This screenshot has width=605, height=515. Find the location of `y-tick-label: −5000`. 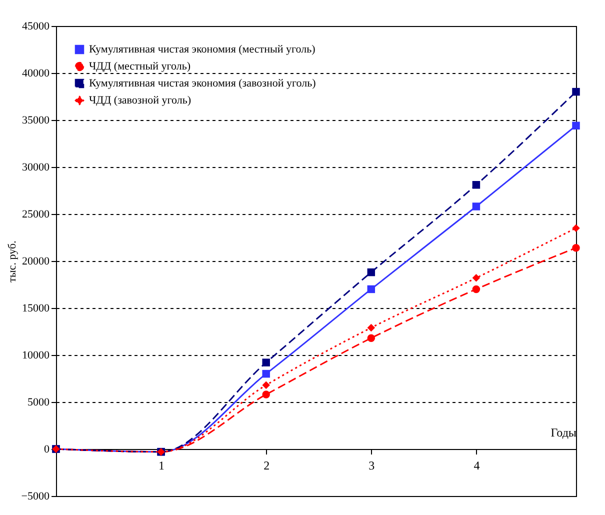

y-tick-label: −5000 is located at coordinates (35, 496).